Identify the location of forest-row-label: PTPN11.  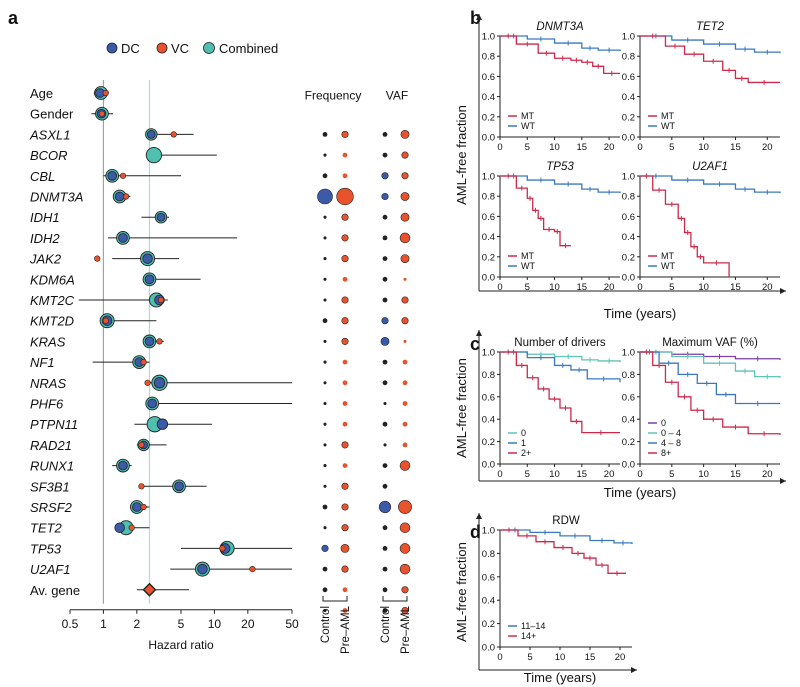
(54, 424).